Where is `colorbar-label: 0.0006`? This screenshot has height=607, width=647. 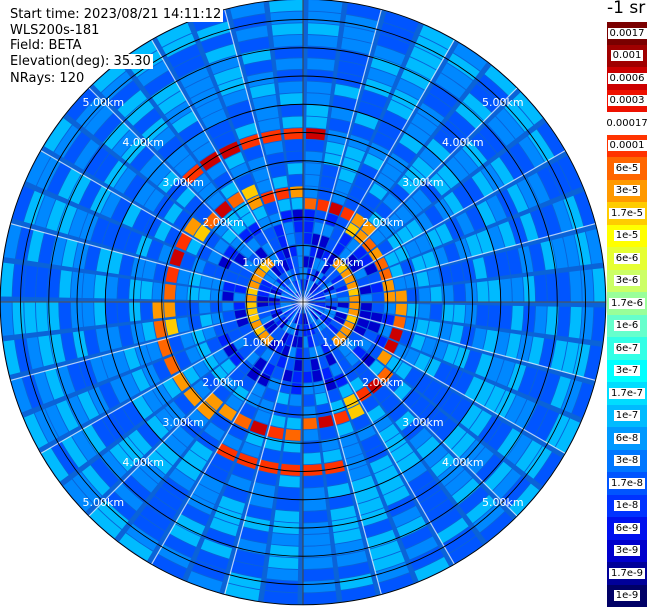 colorbar-label: 0.0006 is located at coordinates (627, 78).